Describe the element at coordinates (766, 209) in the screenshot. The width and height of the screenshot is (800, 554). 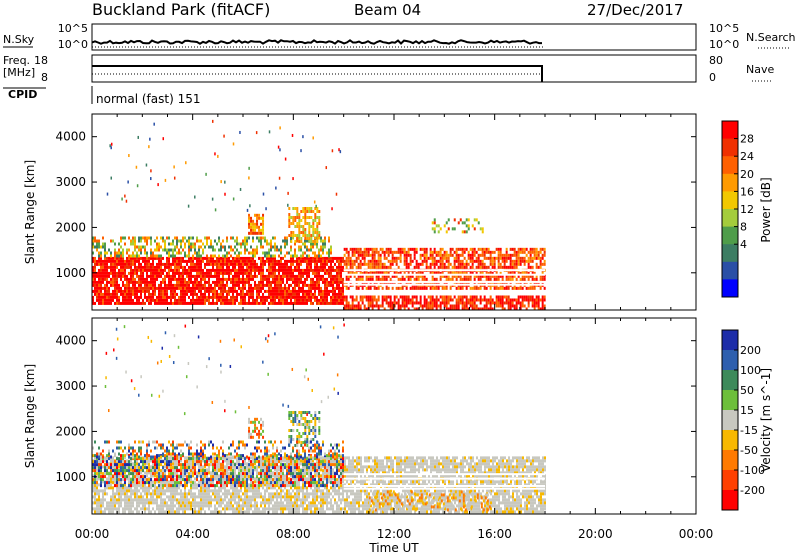
I see `power-colorbar-label: Power [dB]` at that location.